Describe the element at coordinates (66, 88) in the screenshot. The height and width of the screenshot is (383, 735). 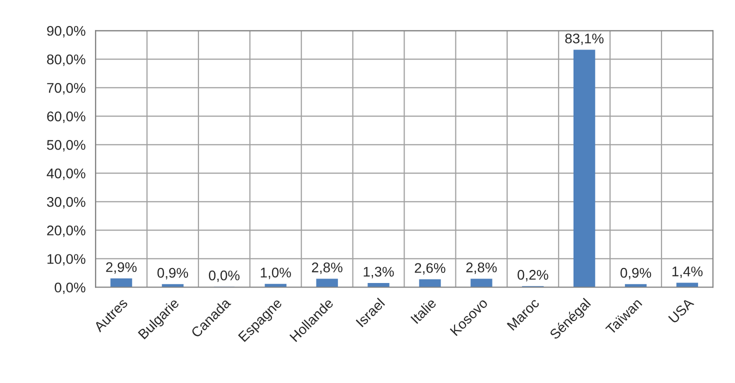
I see `y-tick-label: 70,0%` at that location.